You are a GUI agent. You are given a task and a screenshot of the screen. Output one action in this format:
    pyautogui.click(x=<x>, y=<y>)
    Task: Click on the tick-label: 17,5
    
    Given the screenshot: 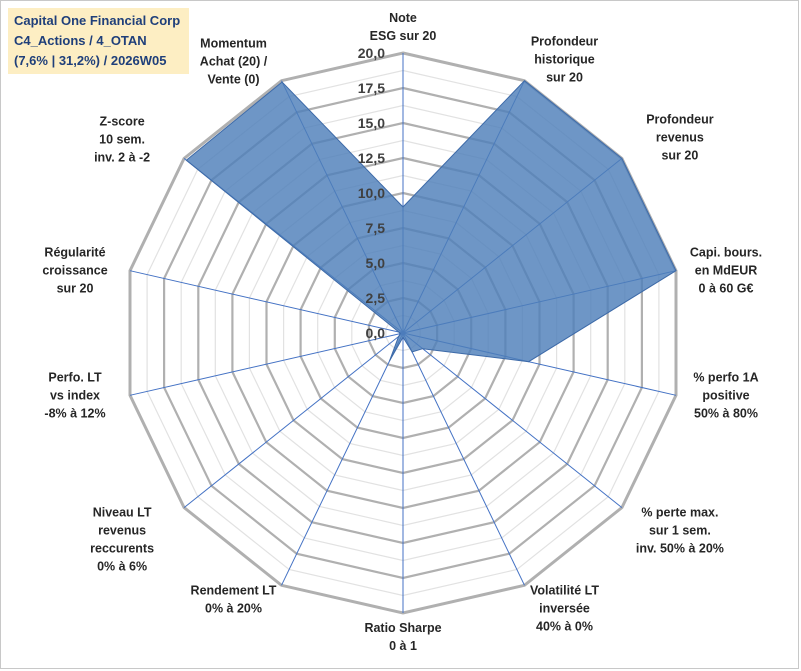 What is the action you would take?
    pyautogui.click(x=371, y=88)
    